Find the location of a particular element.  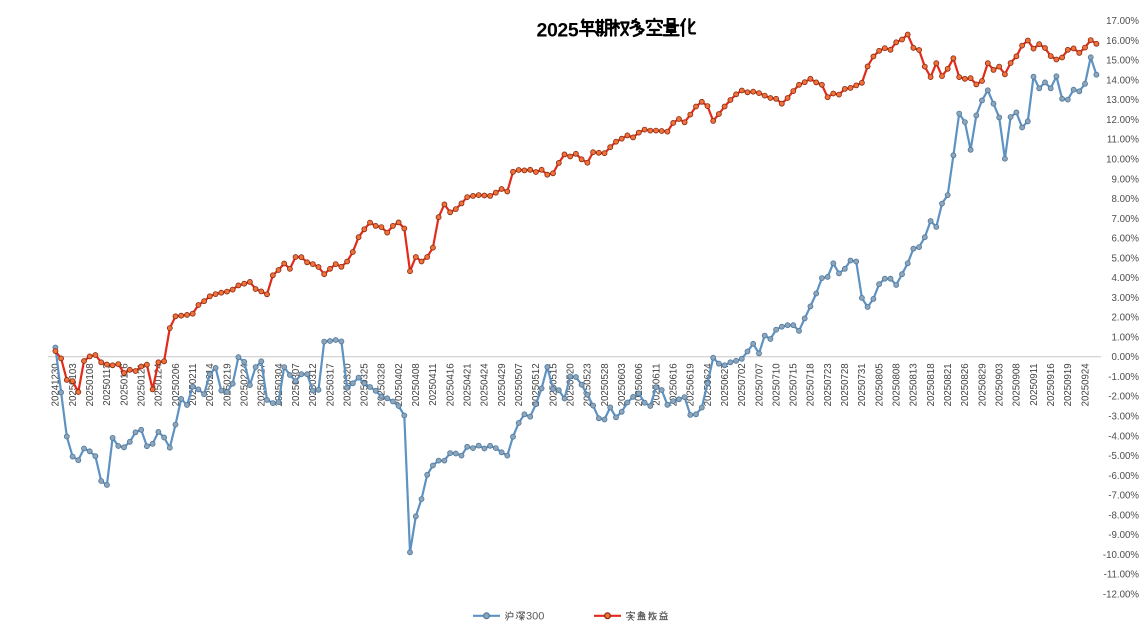

svg-text: 20250402 is located at coordinates (399, 384).